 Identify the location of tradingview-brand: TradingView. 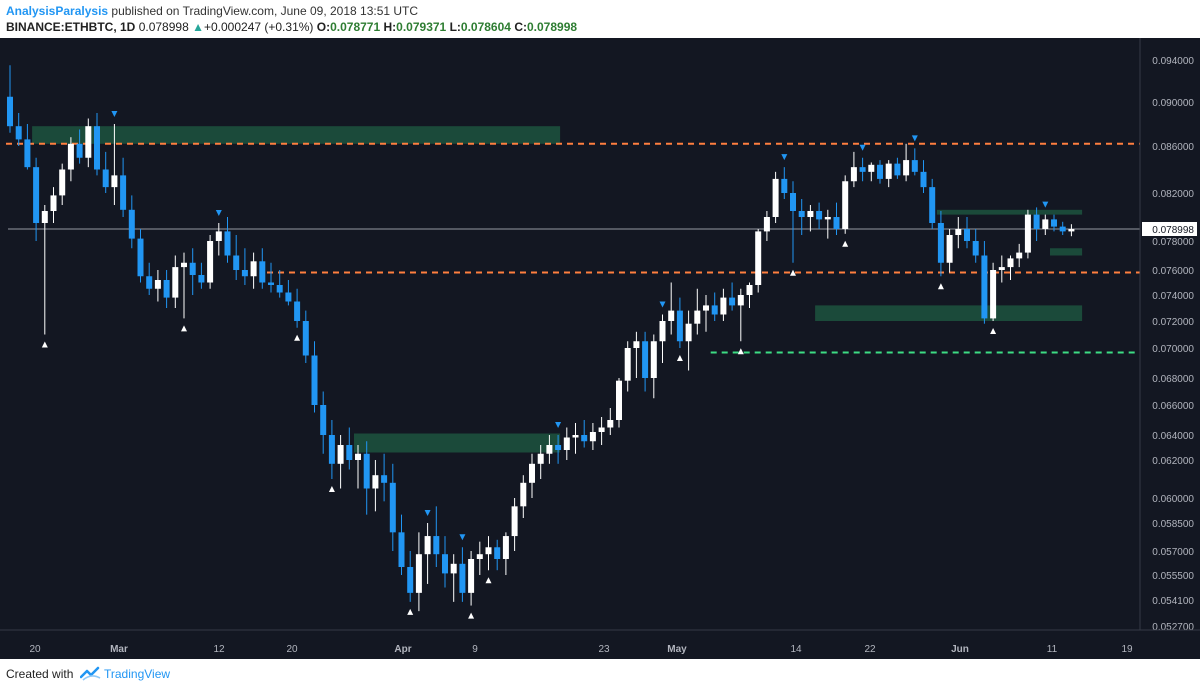
(137, 674).